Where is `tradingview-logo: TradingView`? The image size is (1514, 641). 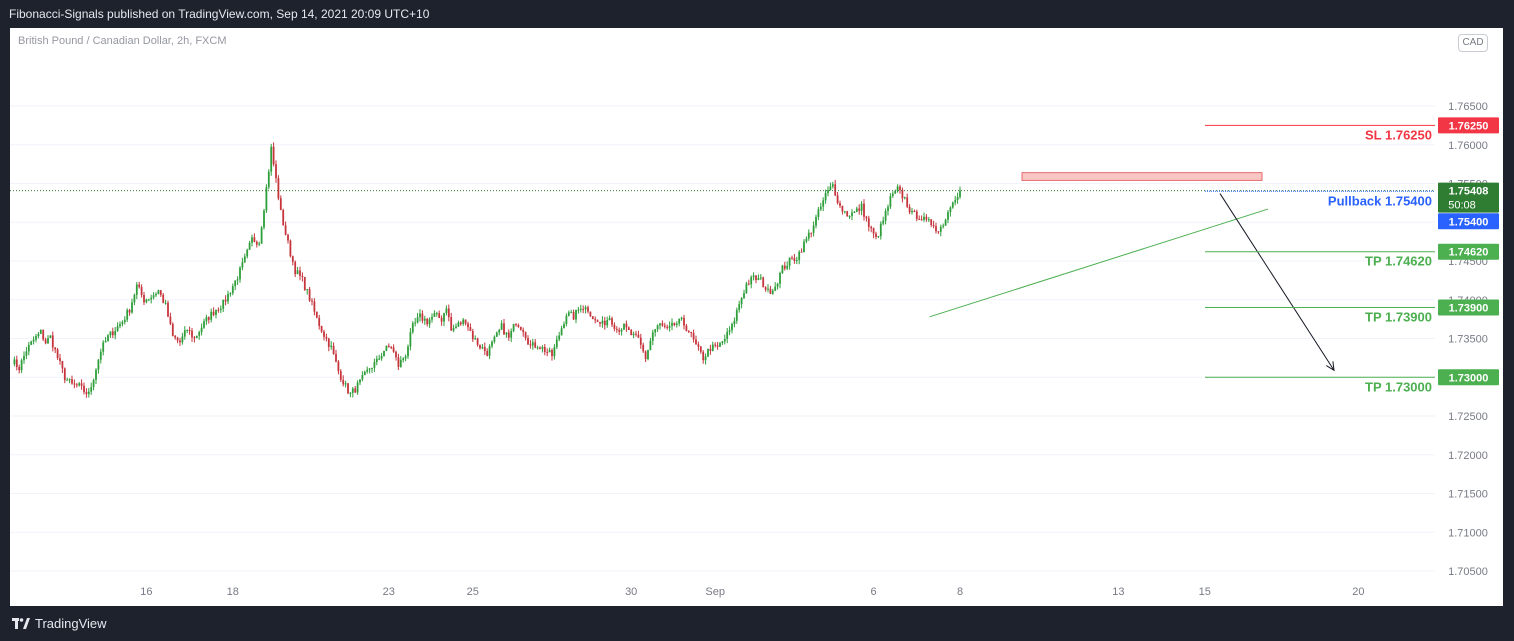
tradingview-logo: TradingView is located at coordinates (59, 623).